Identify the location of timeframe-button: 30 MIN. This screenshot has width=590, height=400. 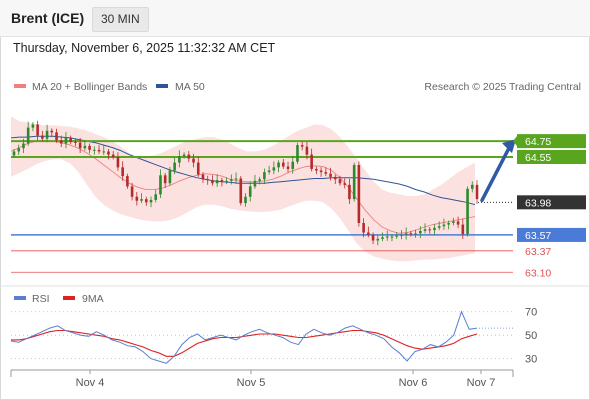
(120, 19).